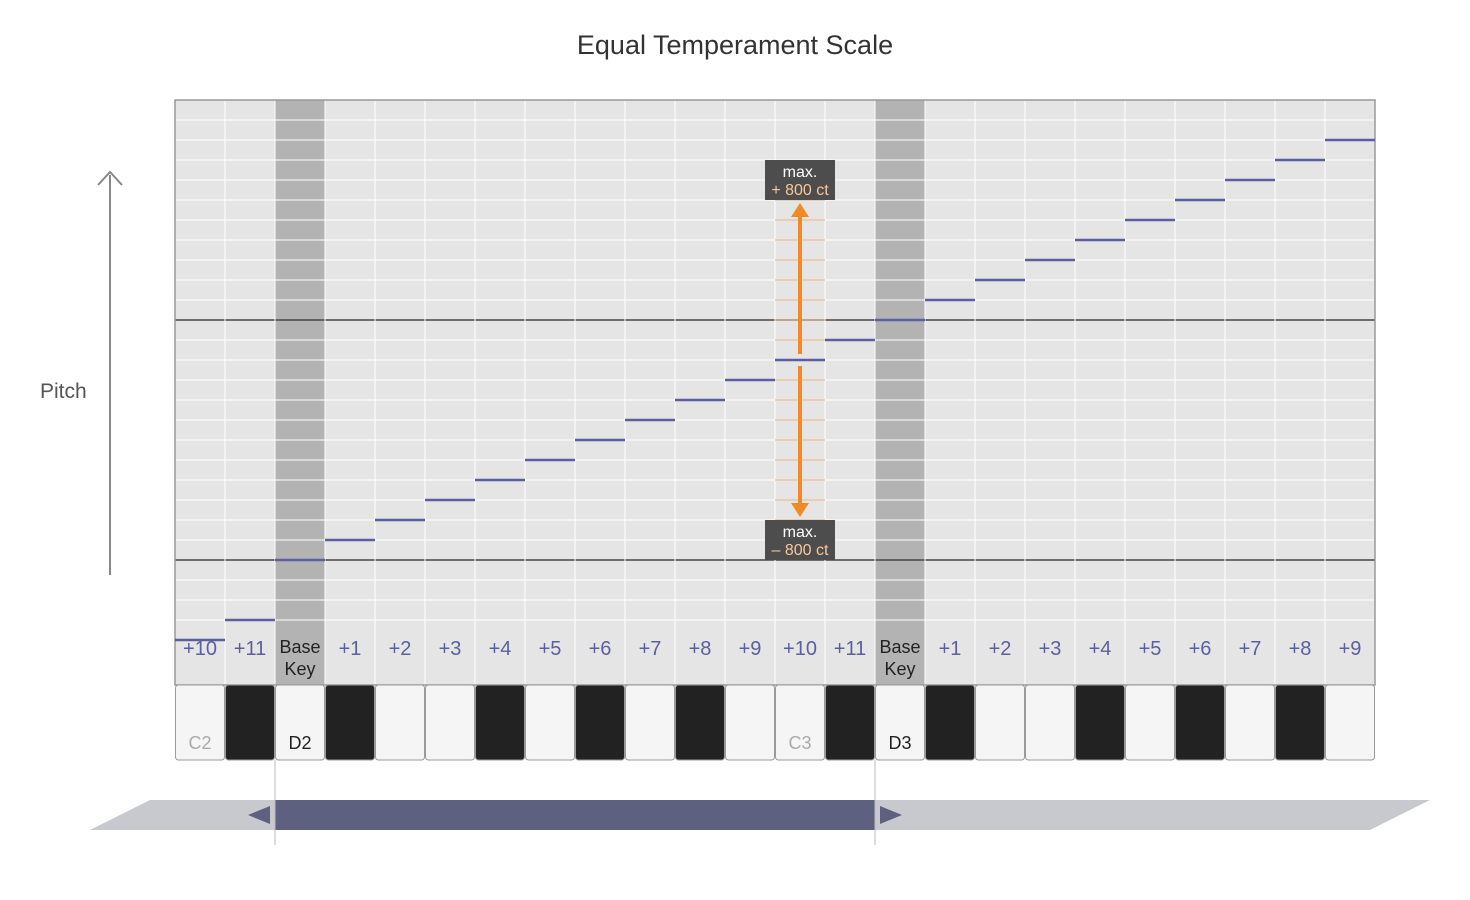  I want to click on range-right-arrow, so click(891, 815).